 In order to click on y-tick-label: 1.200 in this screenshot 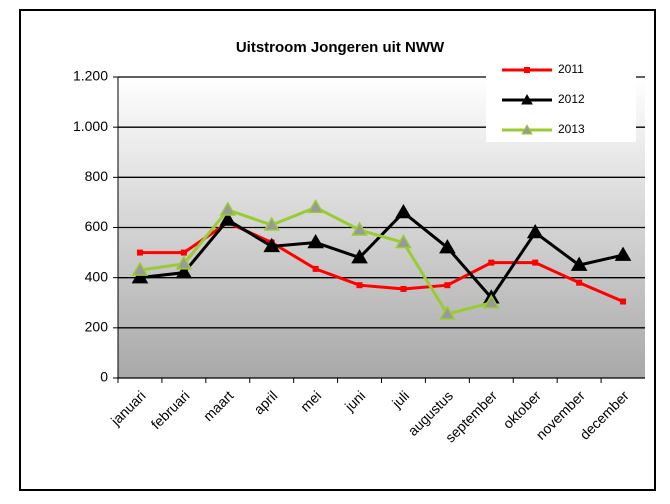, I will do `click(90, 76)`.